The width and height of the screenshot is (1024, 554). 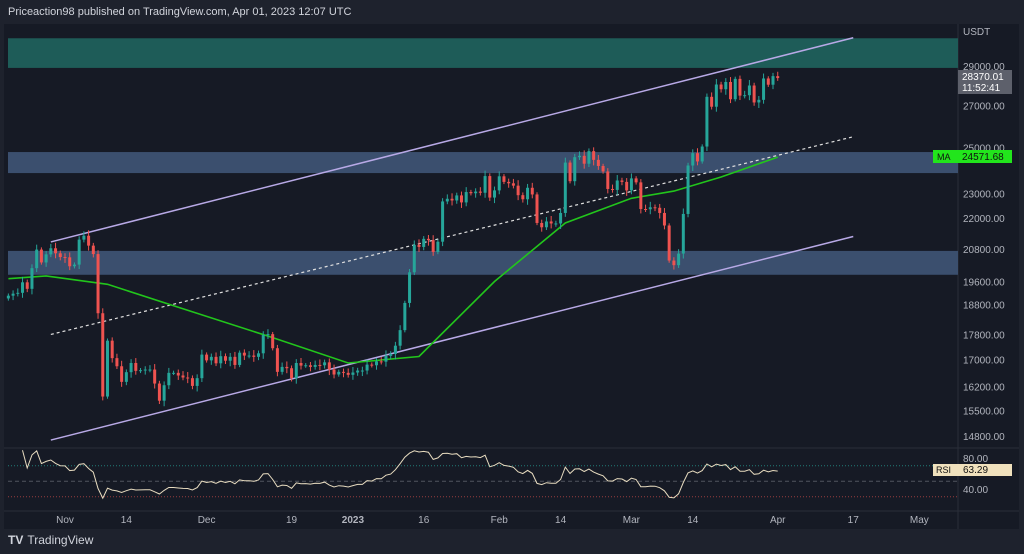 What do you see at coordinates (483, 262) in the screenshot?
I see `zone-low` at bounding box center [483, 262].